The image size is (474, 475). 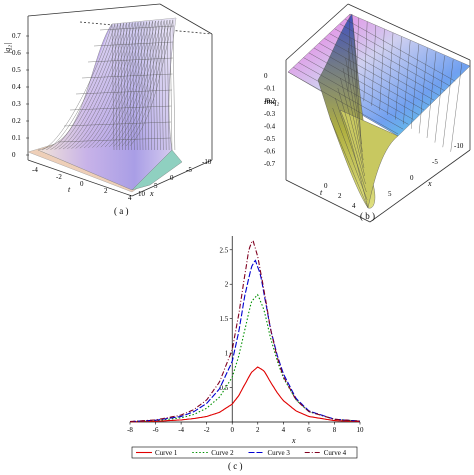 I want to click on panel-c-legend-label: Curve 2, so click(x=222, y=453).